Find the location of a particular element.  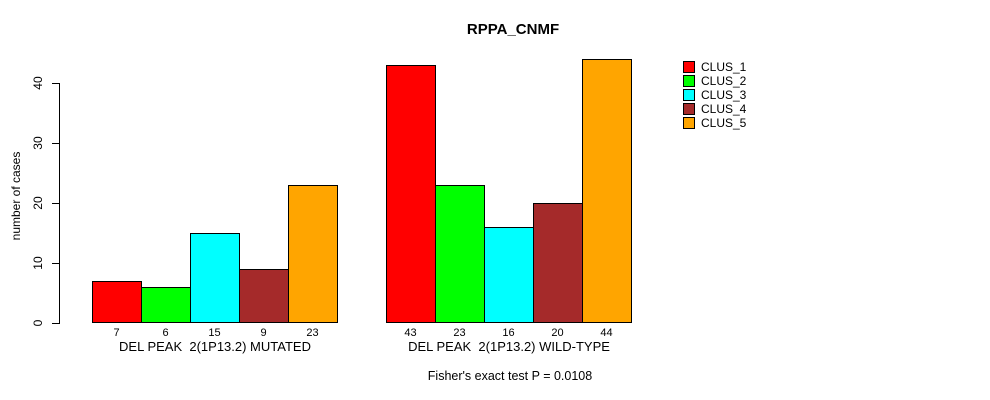

y-tick-label: 30 is located at coordinates (38, 143).